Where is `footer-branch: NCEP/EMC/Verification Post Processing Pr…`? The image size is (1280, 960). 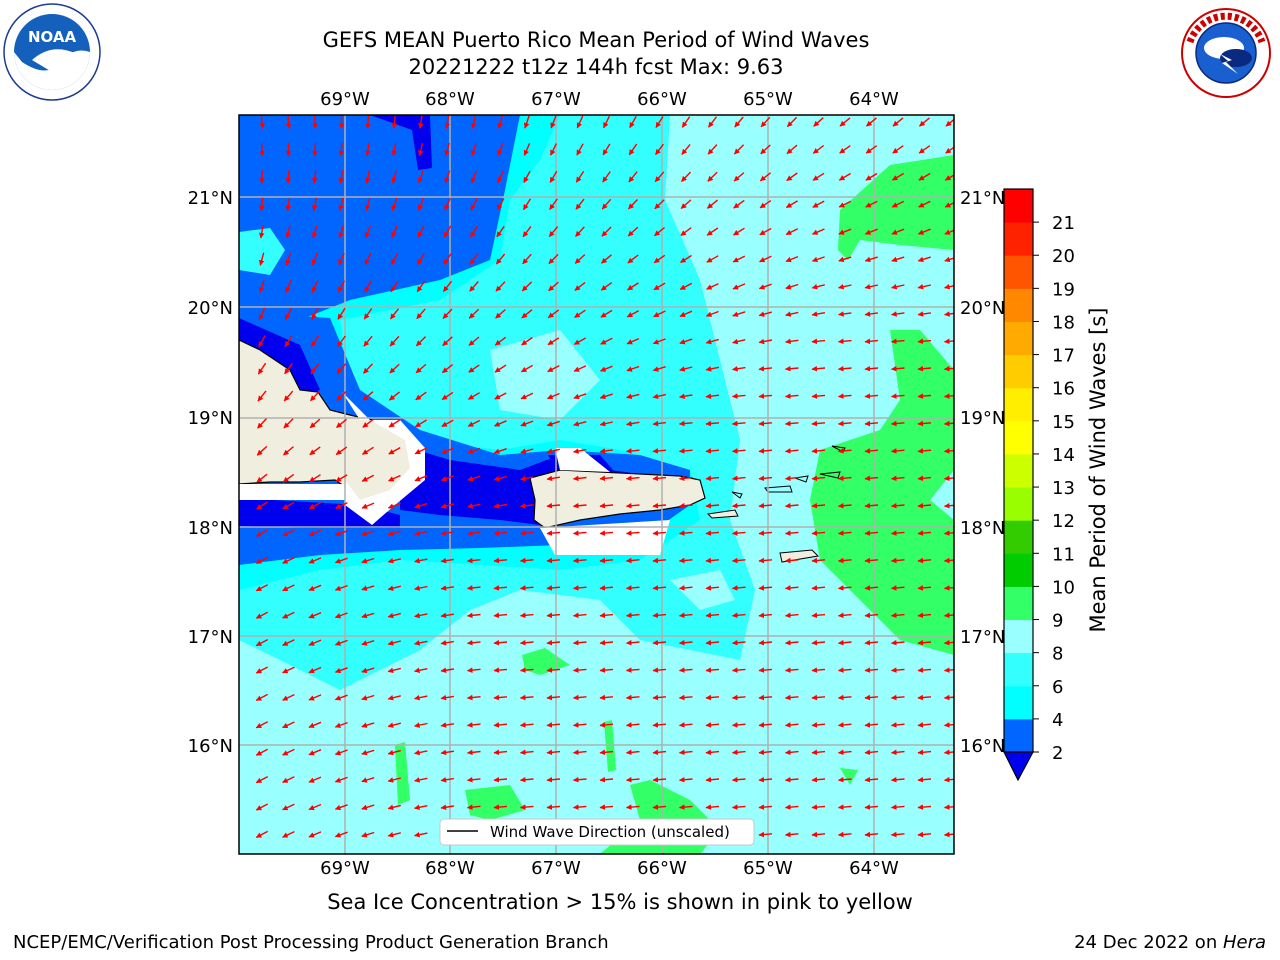 footer-branch: NCEP/EMC/Verification Post Processing Pr… is located at coordinates (311, 942).